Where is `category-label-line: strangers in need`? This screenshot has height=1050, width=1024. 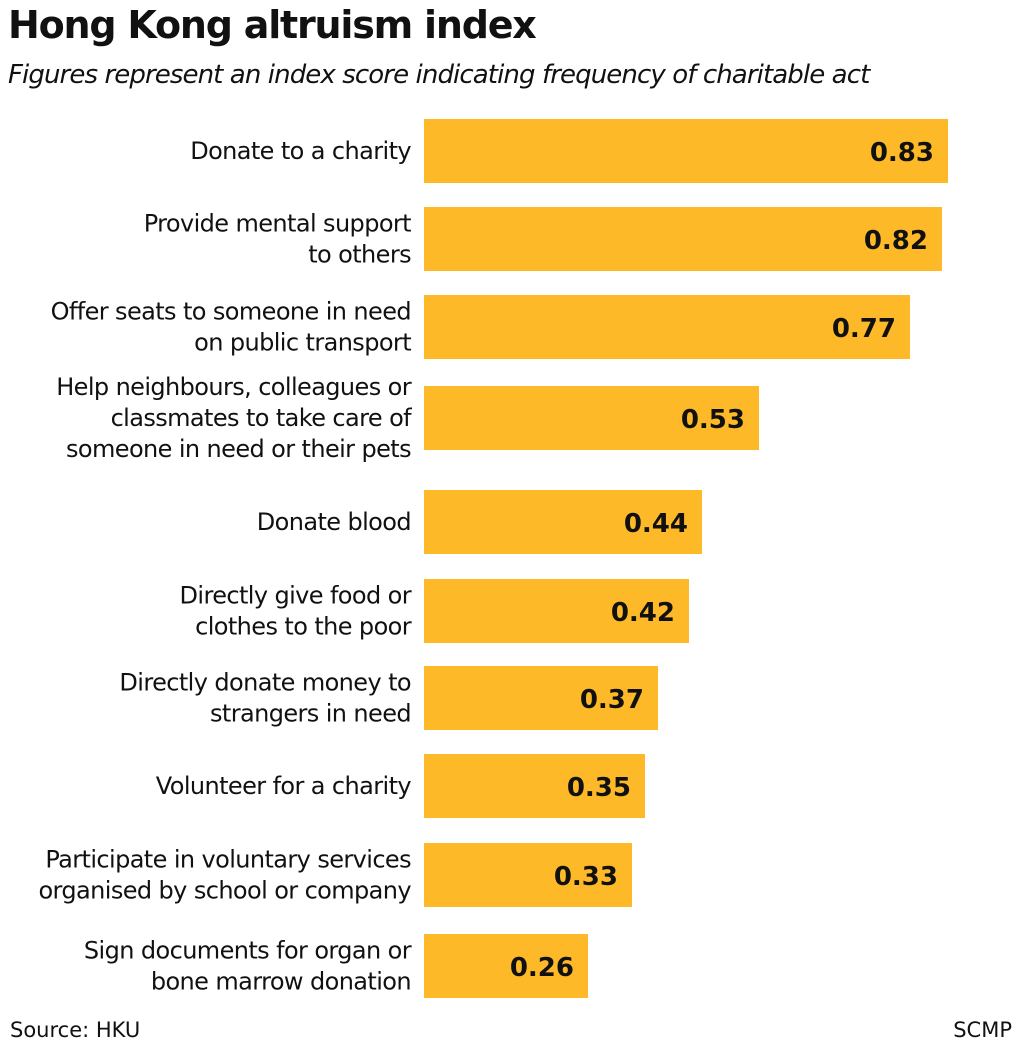
category-label-line: strangers in need is located at coordinates (310, 714).